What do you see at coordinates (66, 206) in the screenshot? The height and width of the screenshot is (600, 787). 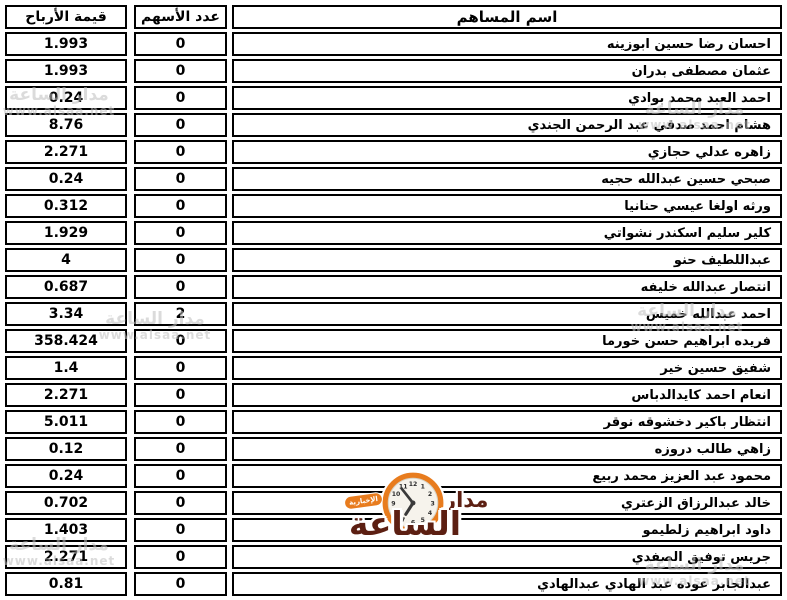 I see `cell-dividends-value: 0.312` at bounding box center [66, 206].